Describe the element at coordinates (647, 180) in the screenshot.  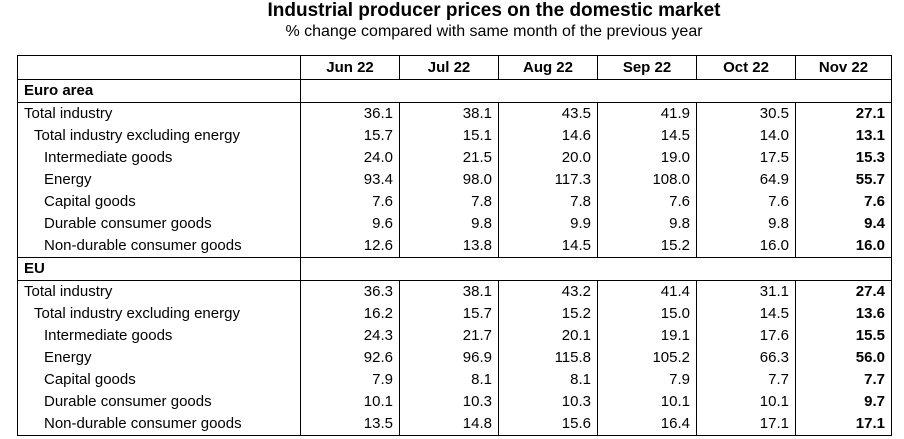
I see `value-cell: 108.0` at that location.